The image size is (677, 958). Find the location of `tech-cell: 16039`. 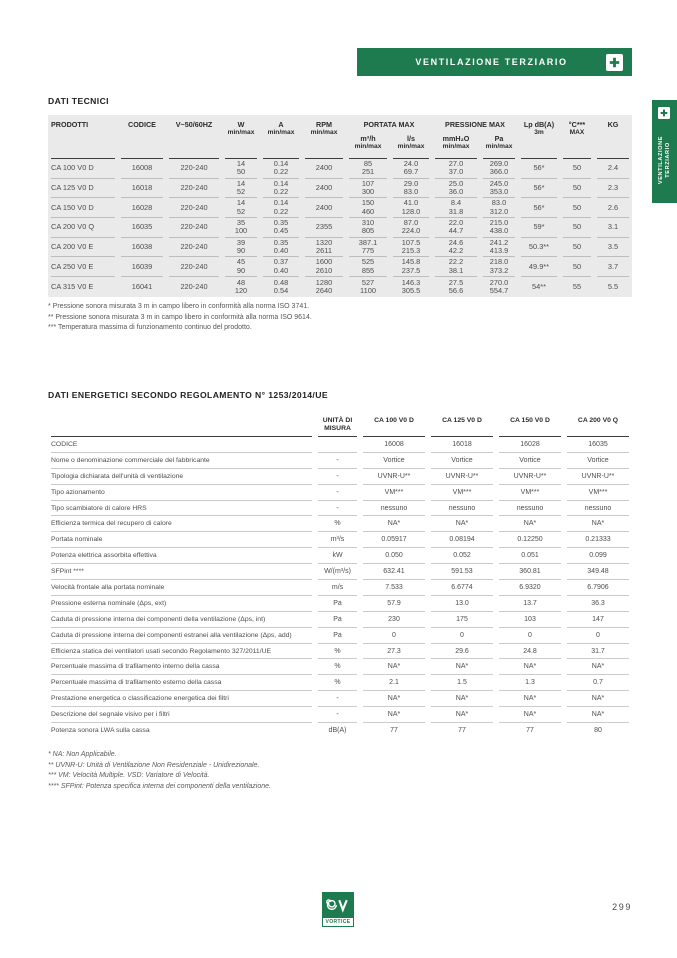

tech-cell: 16039 is located at coordinates (142, 267).